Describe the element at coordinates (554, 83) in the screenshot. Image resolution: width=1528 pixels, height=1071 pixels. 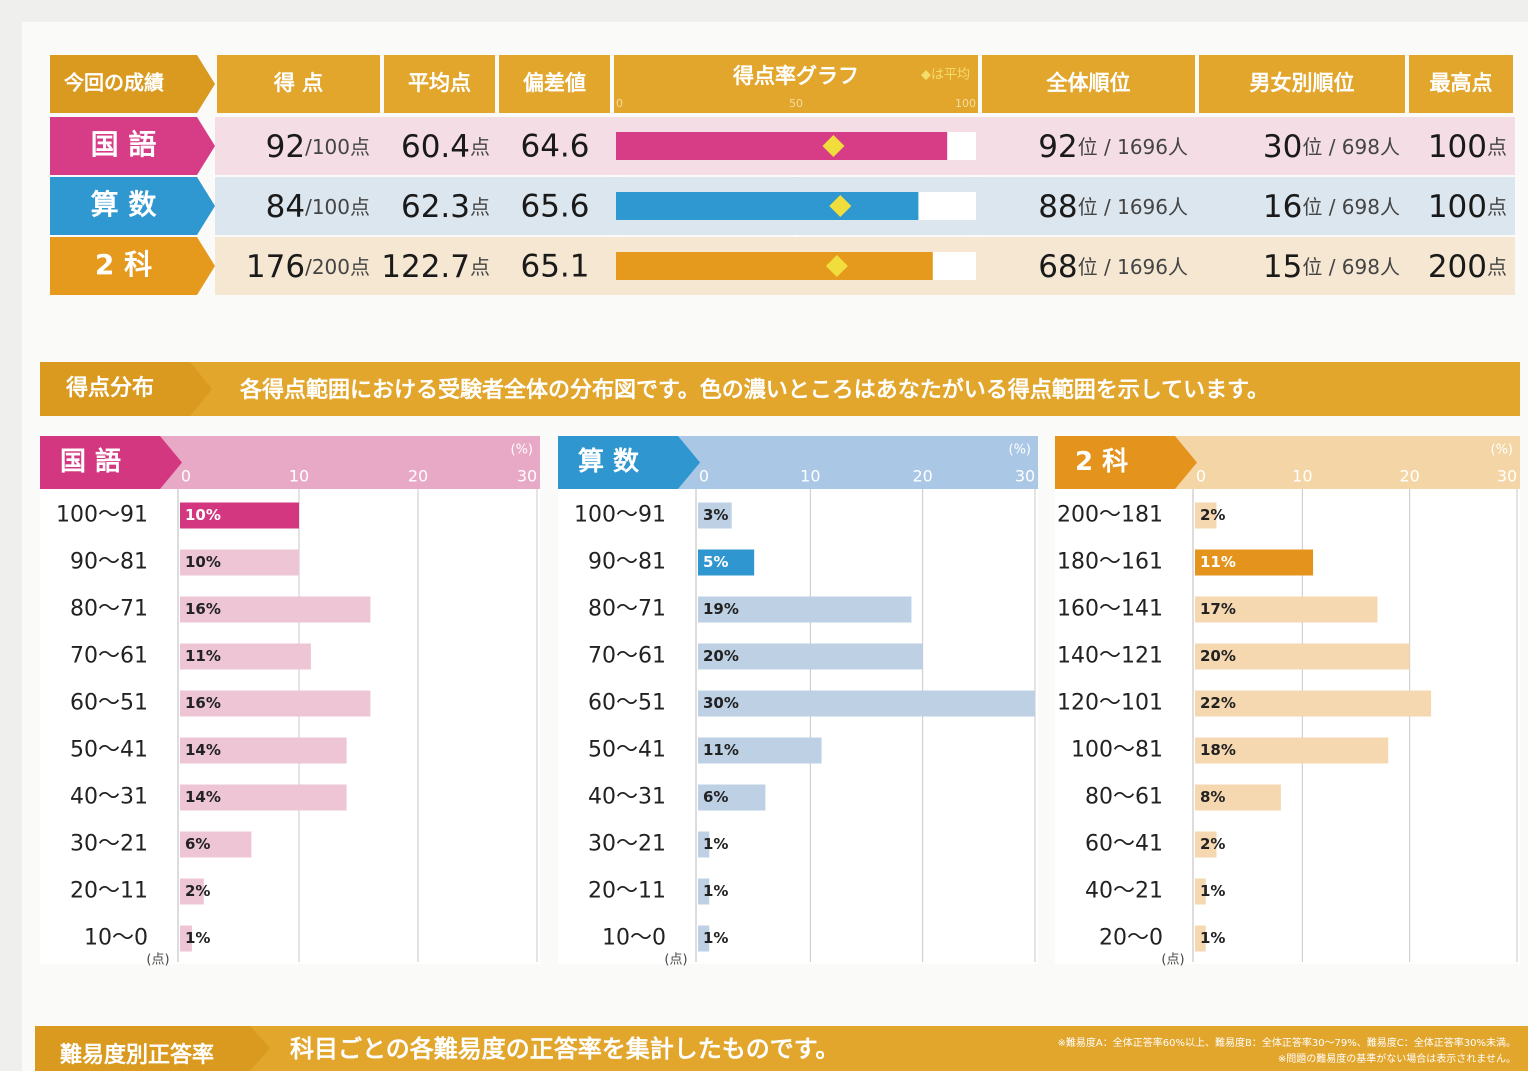
I see `header-label: 偏差値` at that location.